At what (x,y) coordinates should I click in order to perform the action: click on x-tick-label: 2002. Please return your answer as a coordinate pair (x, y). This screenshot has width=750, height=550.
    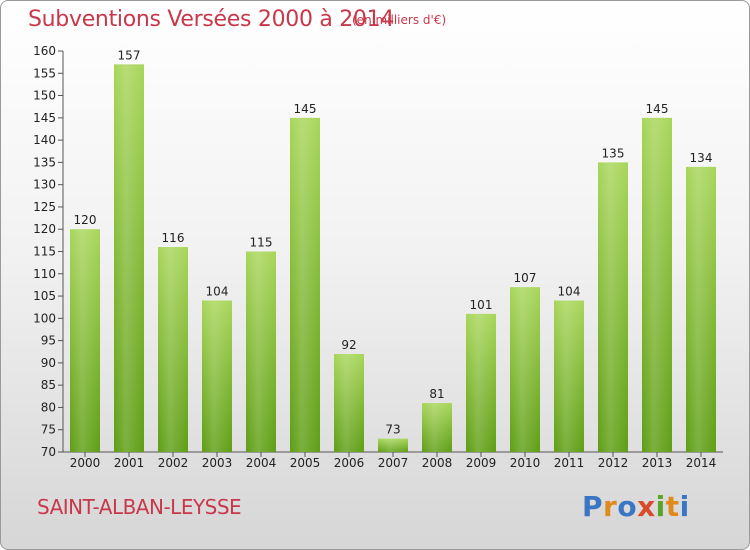
    Looking at the image, I should click on (173, 463).